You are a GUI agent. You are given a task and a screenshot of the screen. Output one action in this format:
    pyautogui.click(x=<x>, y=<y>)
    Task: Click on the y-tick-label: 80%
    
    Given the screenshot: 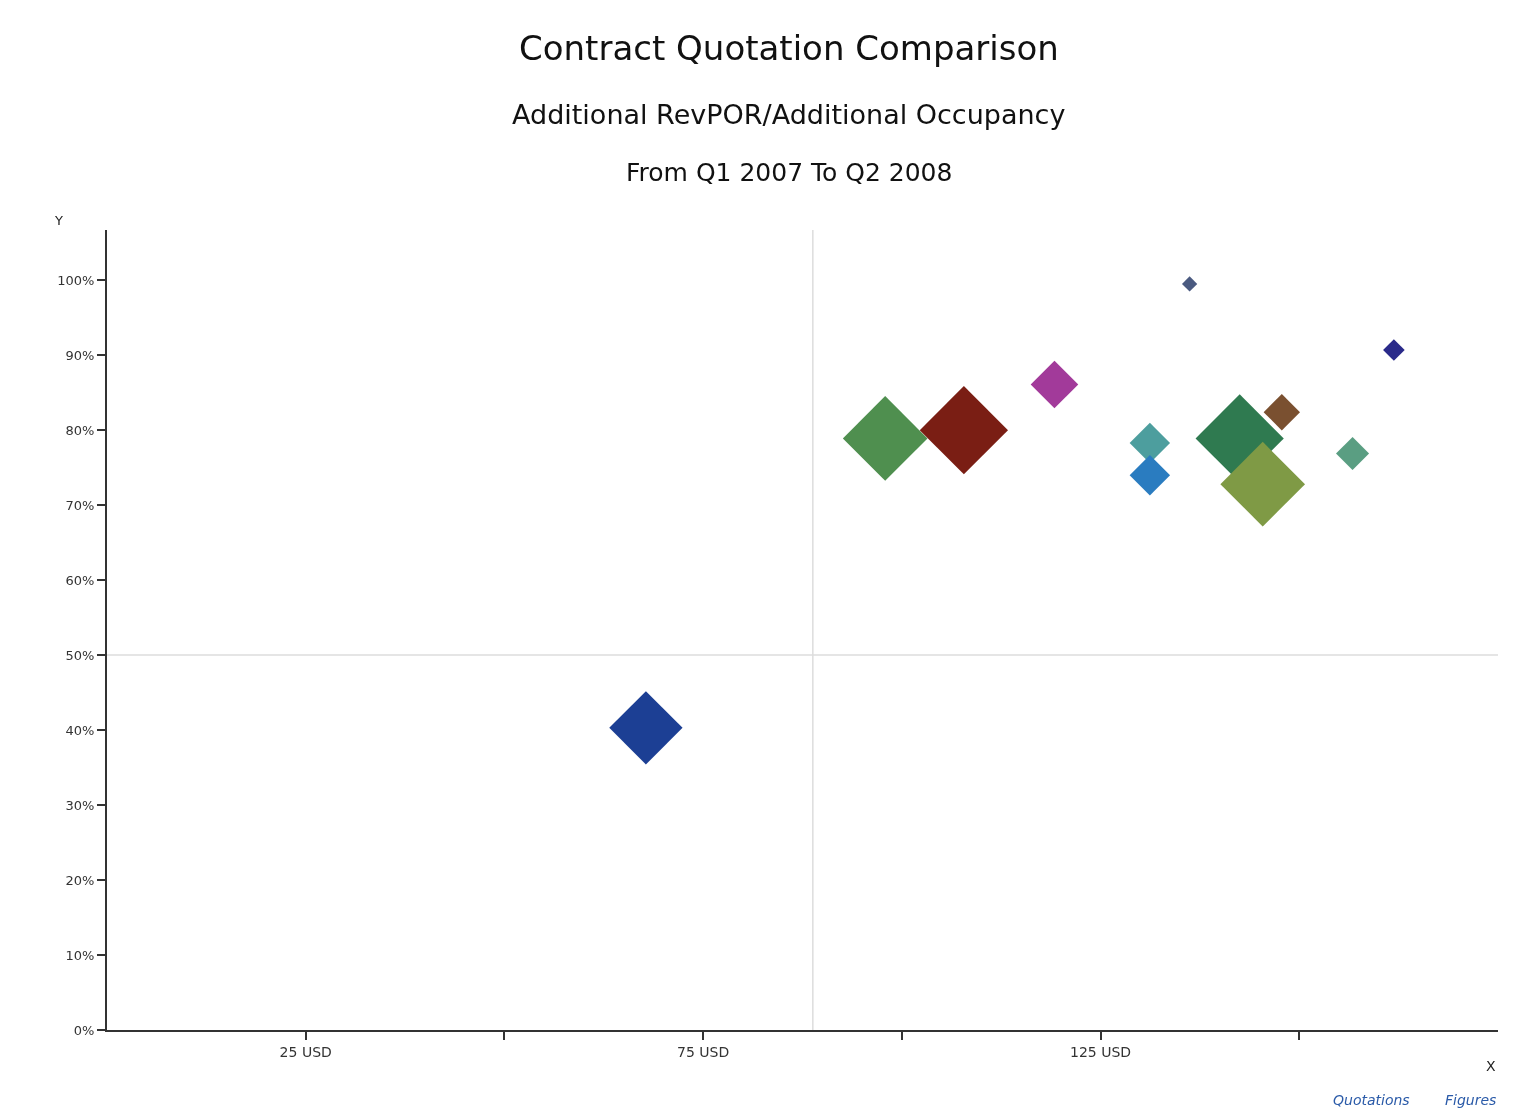 What is the action you would take?
    pyautogui.click(x=80, y=430)
    